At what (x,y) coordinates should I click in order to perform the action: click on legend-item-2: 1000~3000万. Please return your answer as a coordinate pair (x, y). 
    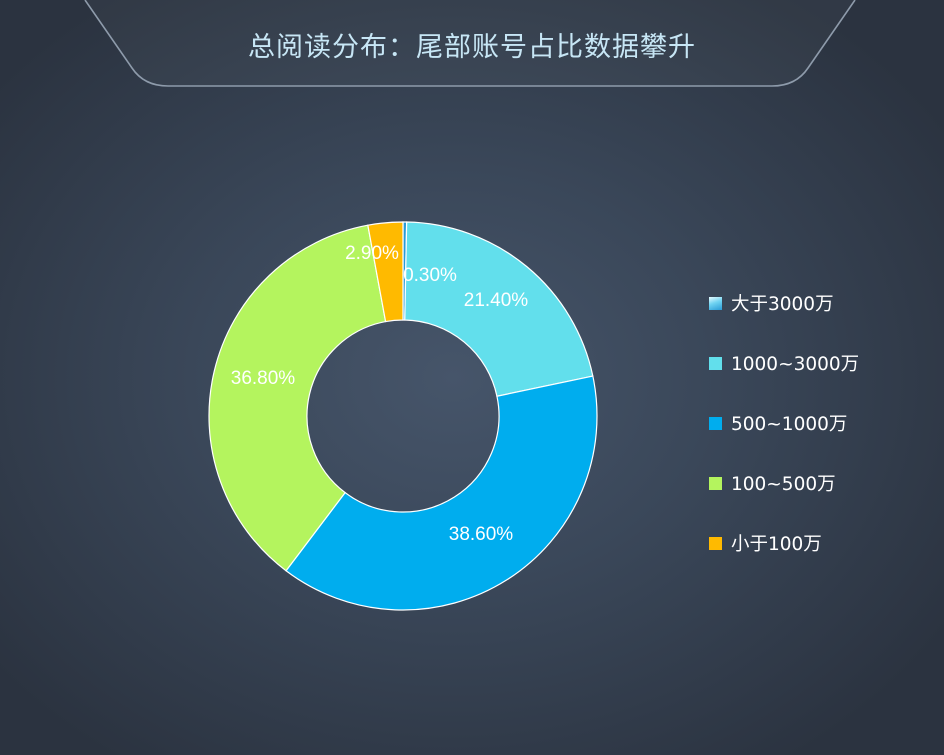
    Looking at the image, I should click on (784, 363).